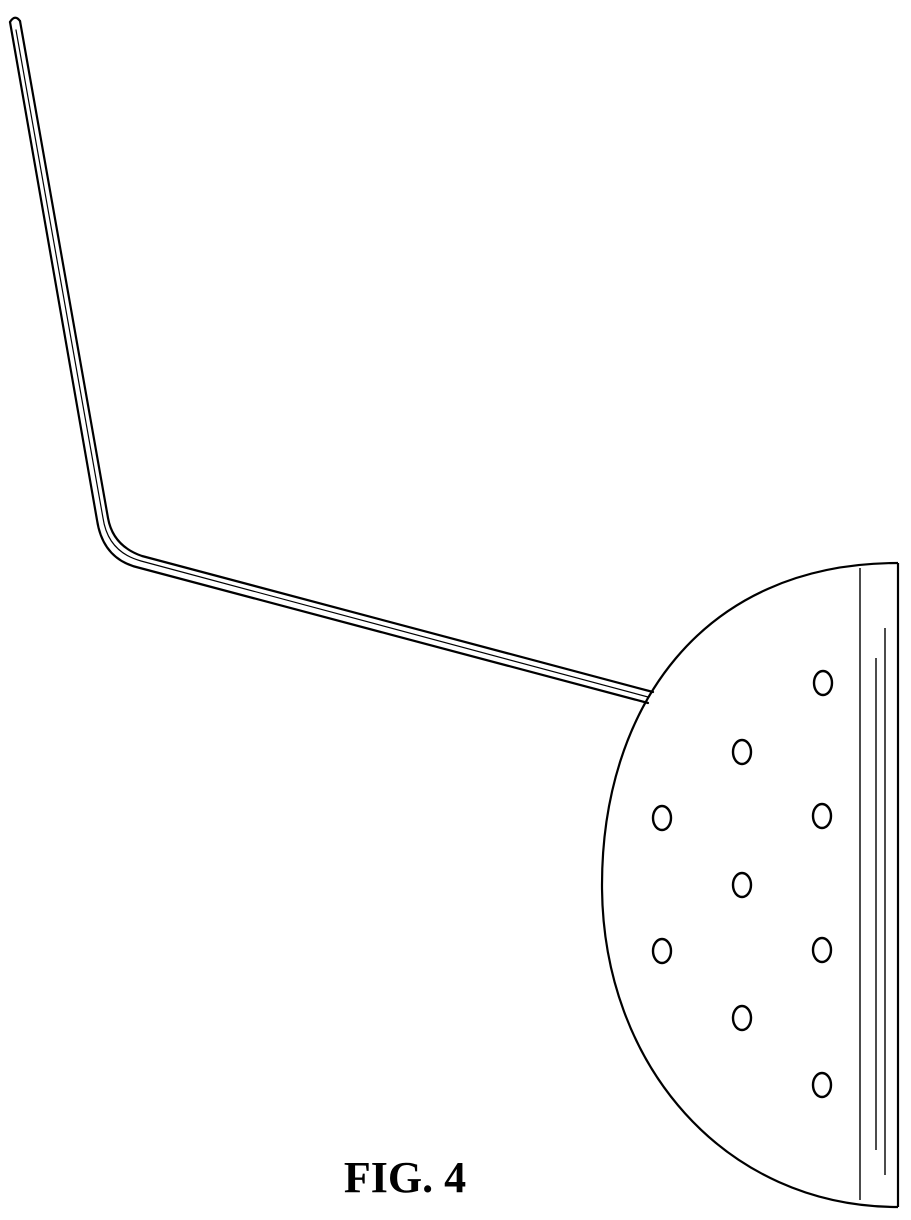 This screenshot has width=911, height=1220. What do you see at coordinates (405, 1178) in the screenshot?
I see `figure-caption: FIG. 4` at bounding box center [405, 1178].